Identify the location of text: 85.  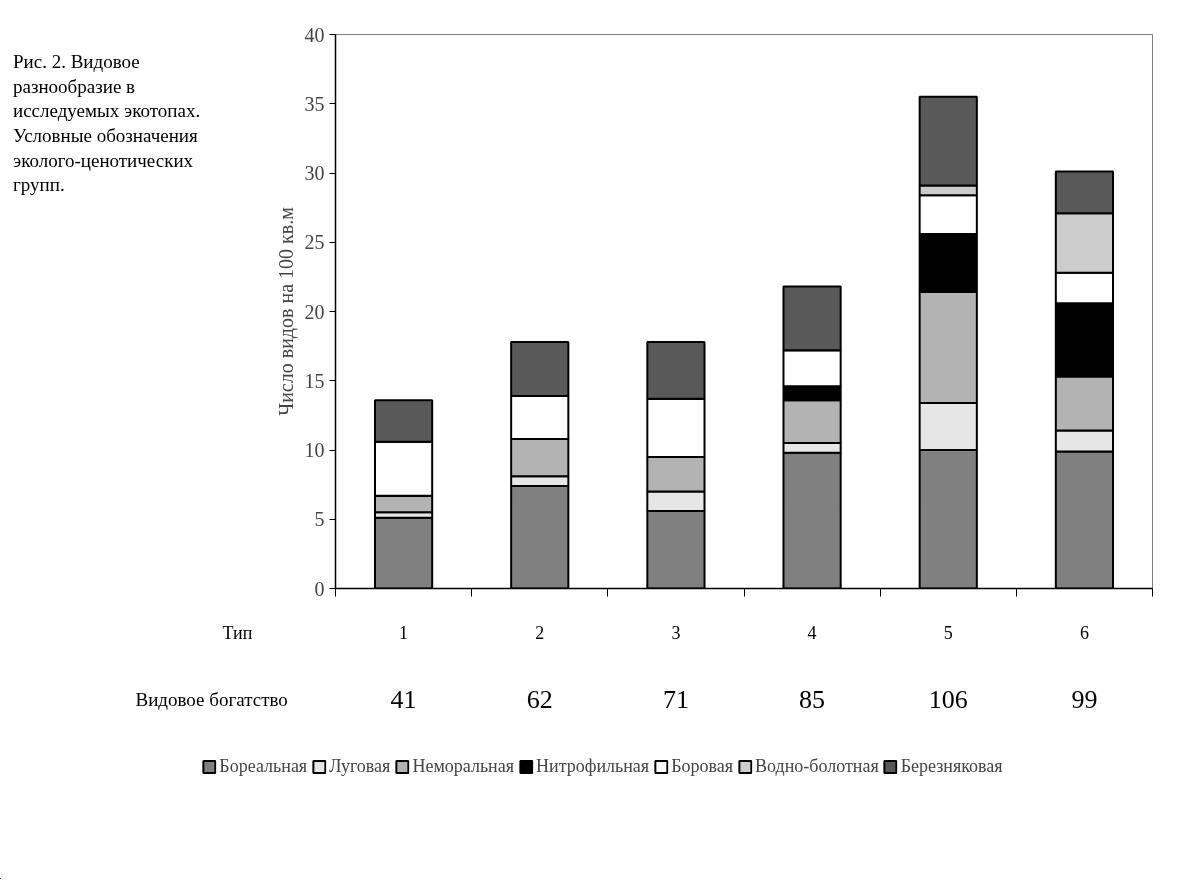
(812, 699).